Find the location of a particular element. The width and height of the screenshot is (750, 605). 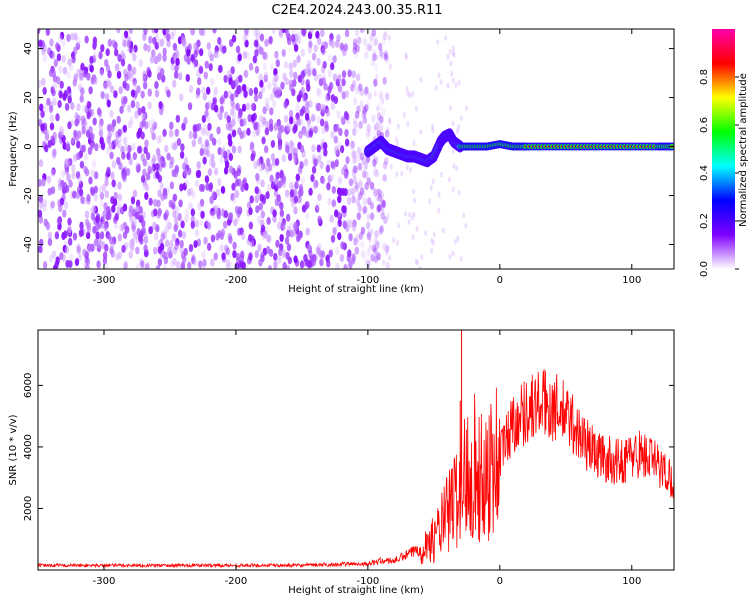

colorbar-tick-label: 0.2 is located at coordinates (704, 221).